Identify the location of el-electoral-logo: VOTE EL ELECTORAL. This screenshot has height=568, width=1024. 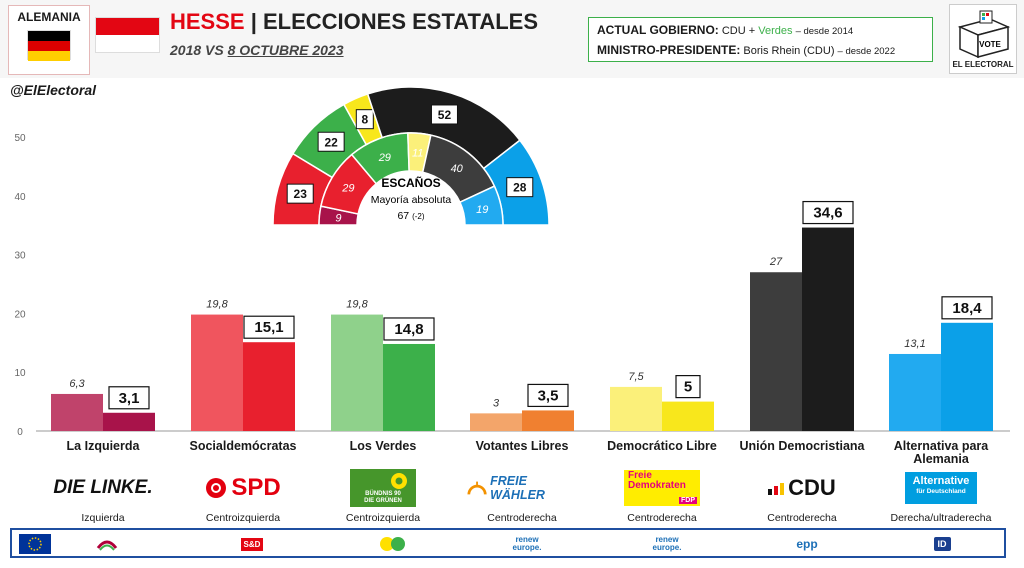
(983, 39).